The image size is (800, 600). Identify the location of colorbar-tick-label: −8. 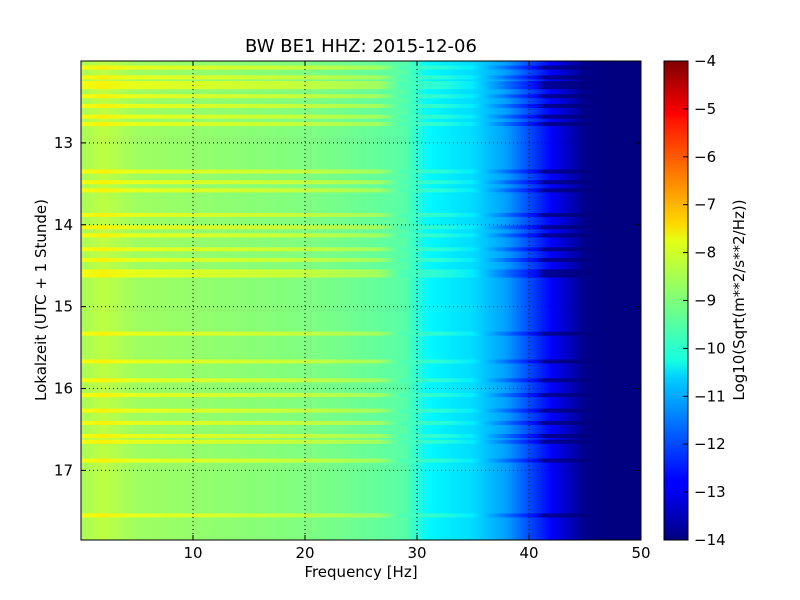
(705, 253).